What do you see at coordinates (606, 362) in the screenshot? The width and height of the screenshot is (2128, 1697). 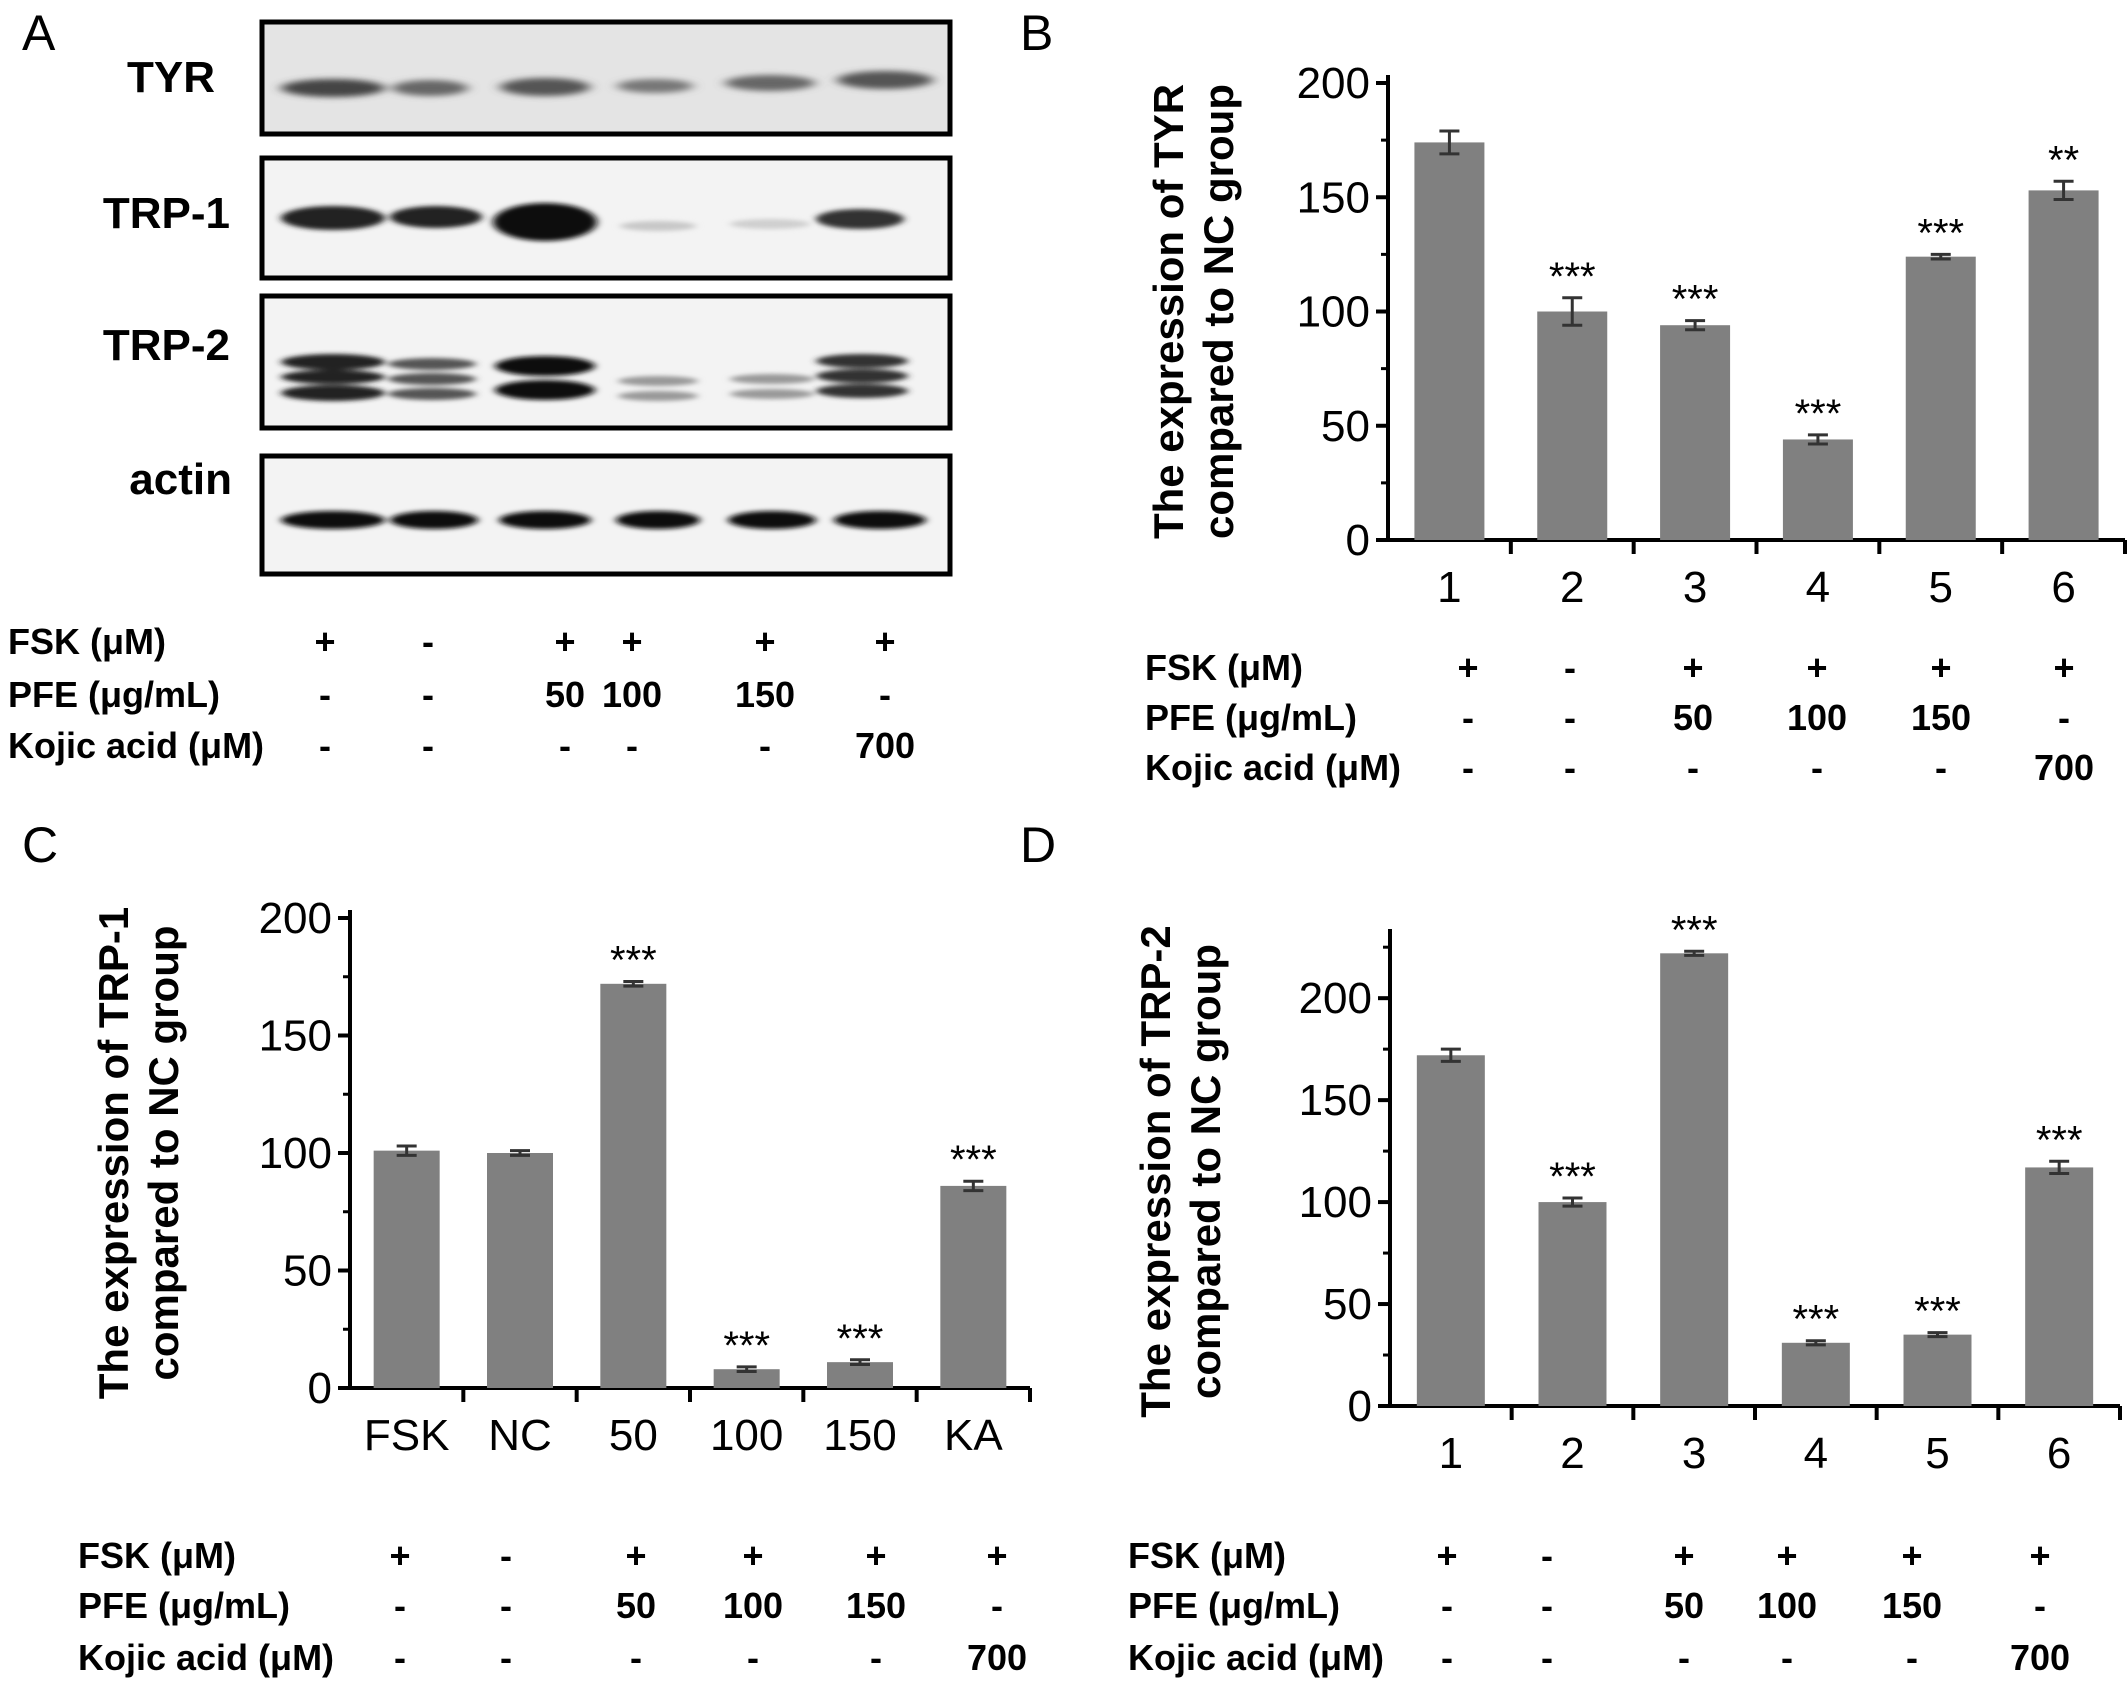 I see `blot-trp2` at bounding box center [606, 362].